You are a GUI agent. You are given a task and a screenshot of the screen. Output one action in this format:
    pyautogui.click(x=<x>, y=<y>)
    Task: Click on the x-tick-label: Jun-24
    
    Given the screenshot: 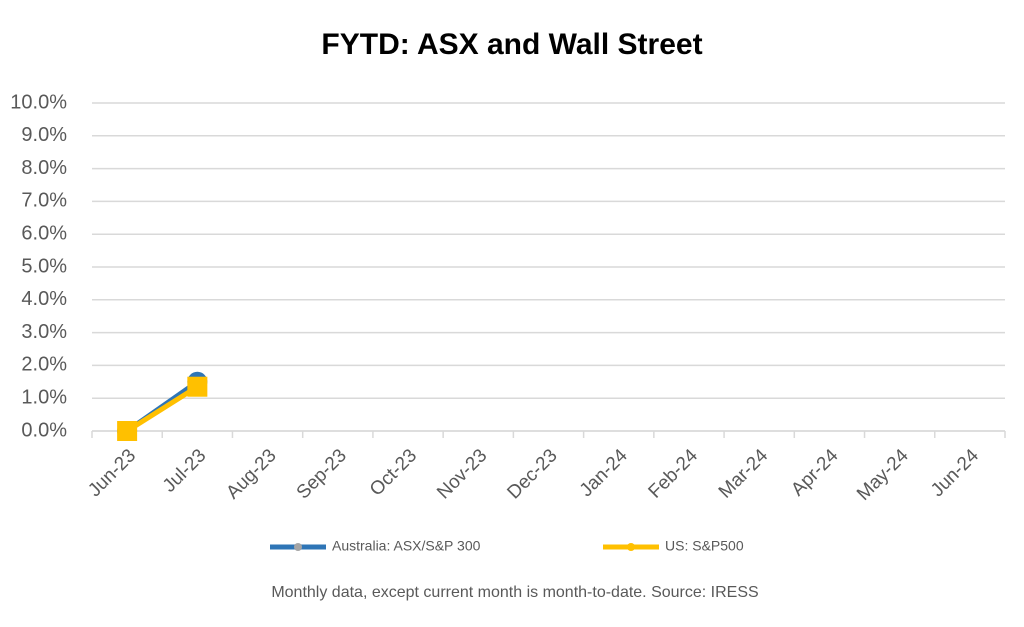 What is the action you would take?
    pyautogui.click(x=955, y=473)
    